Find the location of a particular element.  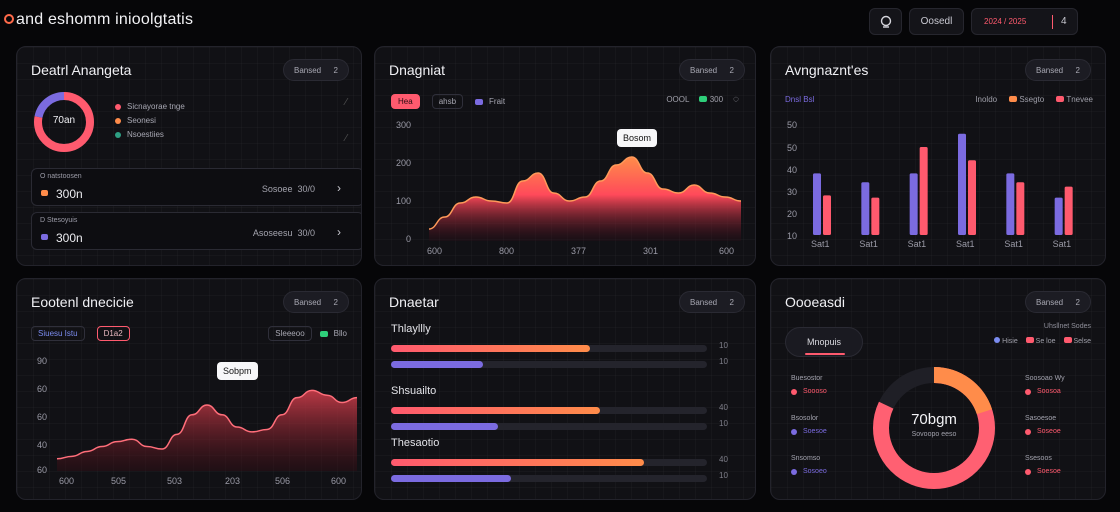

donut-pill: Mnopuis is located at coordinates (824, 342).